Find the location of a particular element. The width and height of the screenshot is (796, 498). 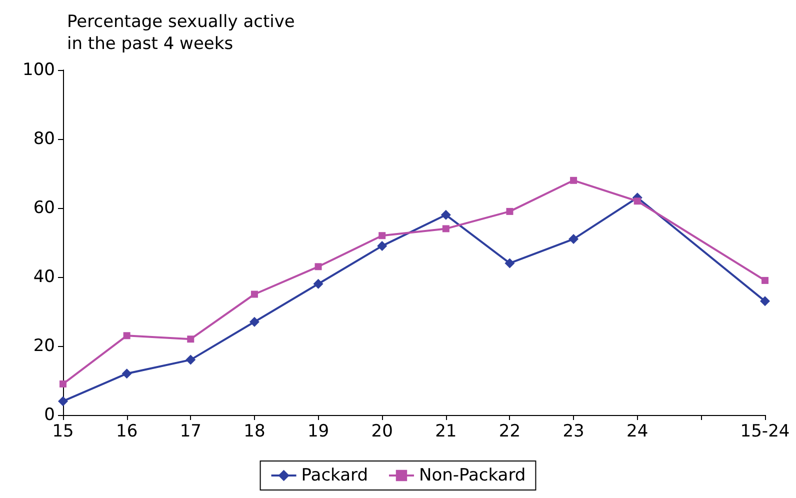

y-tick-label: 80 is located at coordinates (44, 139).